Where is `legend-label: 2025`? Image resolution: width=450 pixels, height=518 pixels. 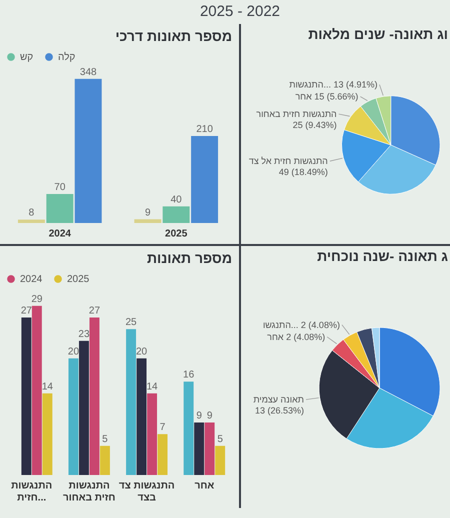
legend-label: 2025 is located at coordinates (78, 279).